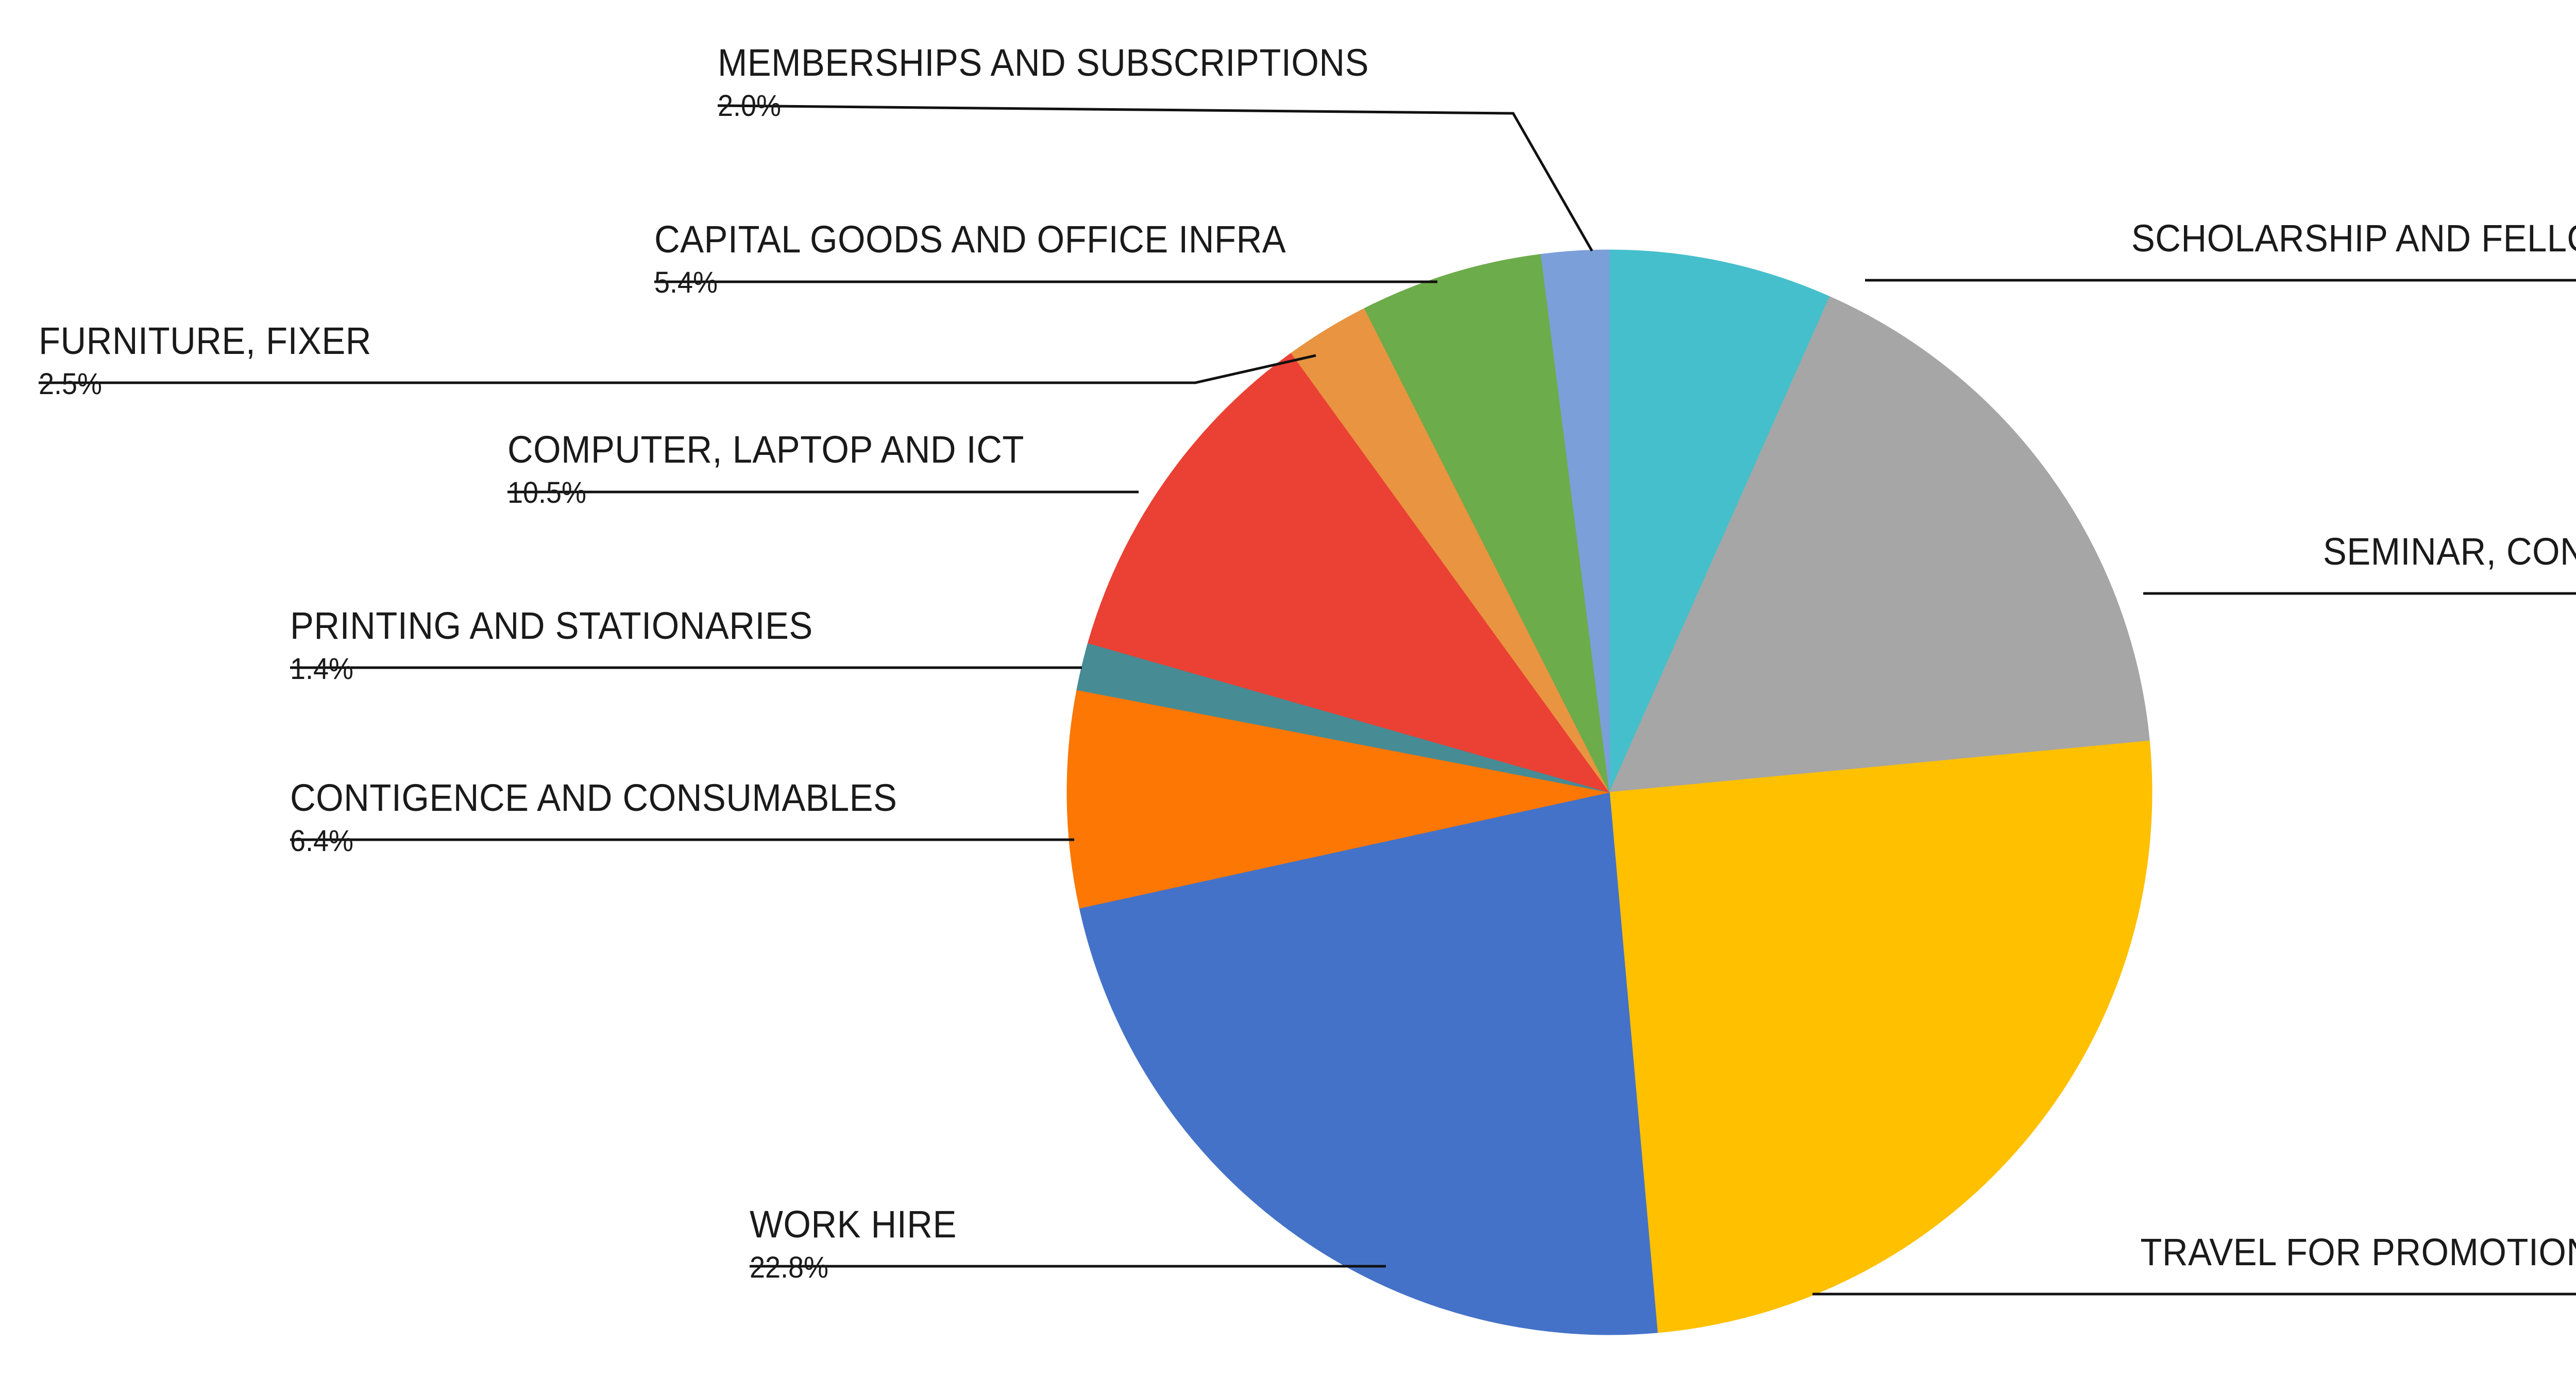  What do you see at coordinates (205, 340) in the screenshot?
I see `callout-furniture-title: FURNITURE, FIXER` at bounding box center [205, 340].